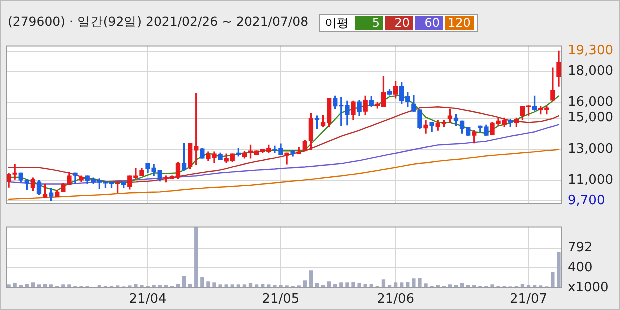  What do you see at coordinates (429, 23) in the screenshot?
I see `text: 60` at bounding box center [429, 23].